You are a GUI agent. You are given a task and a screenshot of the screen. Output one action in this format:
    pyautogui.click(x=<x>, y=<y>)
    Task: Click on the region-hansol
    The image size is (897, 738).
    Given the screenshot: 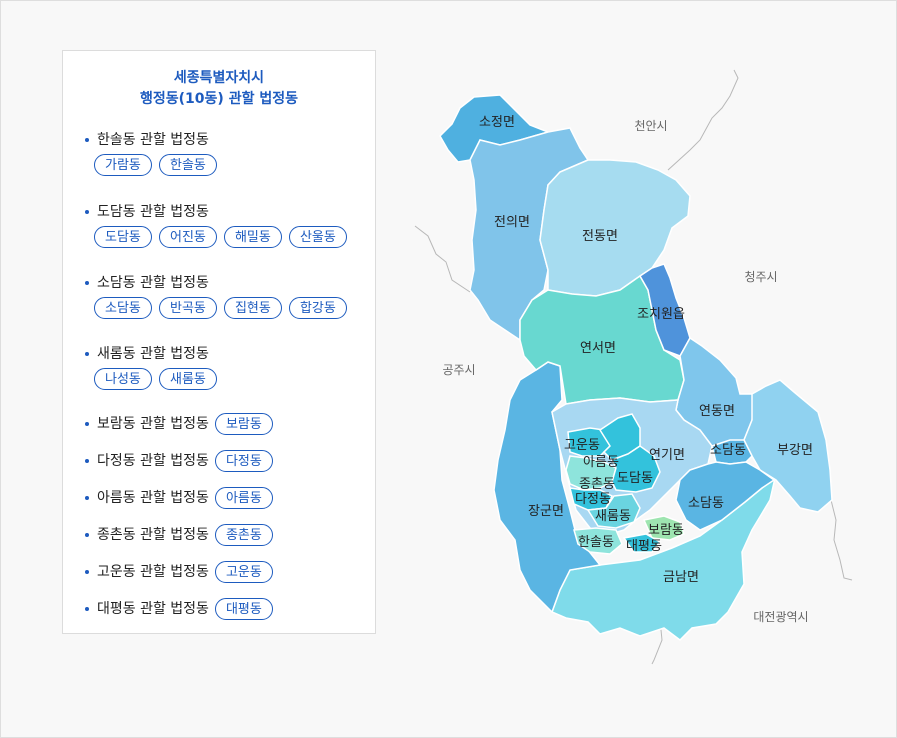 What is the action you would take?
    pyautogui.click(x=598, y=541)
    